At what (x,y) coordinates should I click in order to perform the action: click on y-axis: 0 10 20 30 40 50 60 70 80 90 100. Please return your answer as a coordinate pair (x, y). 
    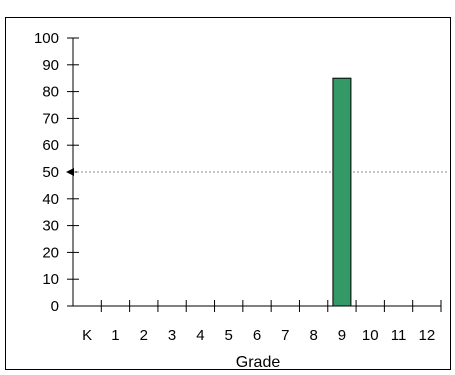
    Looking at the image, I should click on (56, 172).